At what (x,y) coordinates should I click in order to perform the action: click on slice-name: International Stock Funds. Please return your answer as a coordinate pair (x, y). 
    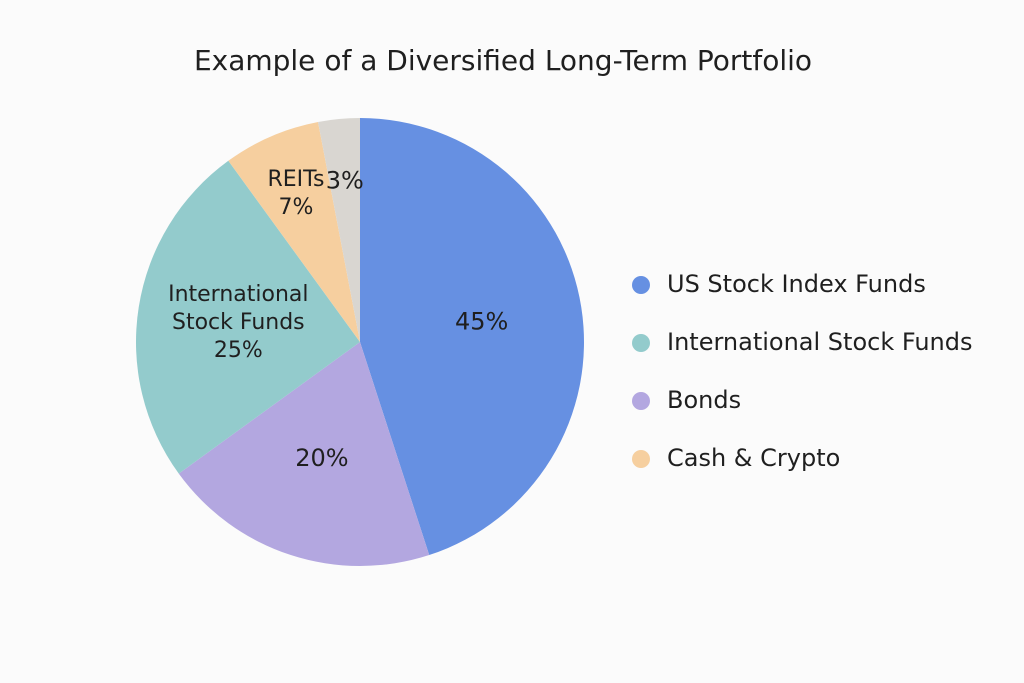
    Looking at the image, I should click on (238, 308).